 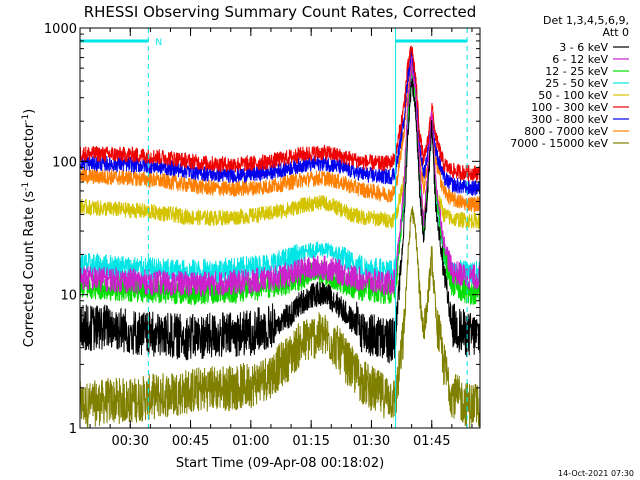 What do you see at coordinates (559, 143) in the screenshot?
I see `legend-label-9: 7000 - 15000 keV` at bounding box center [559, 143].